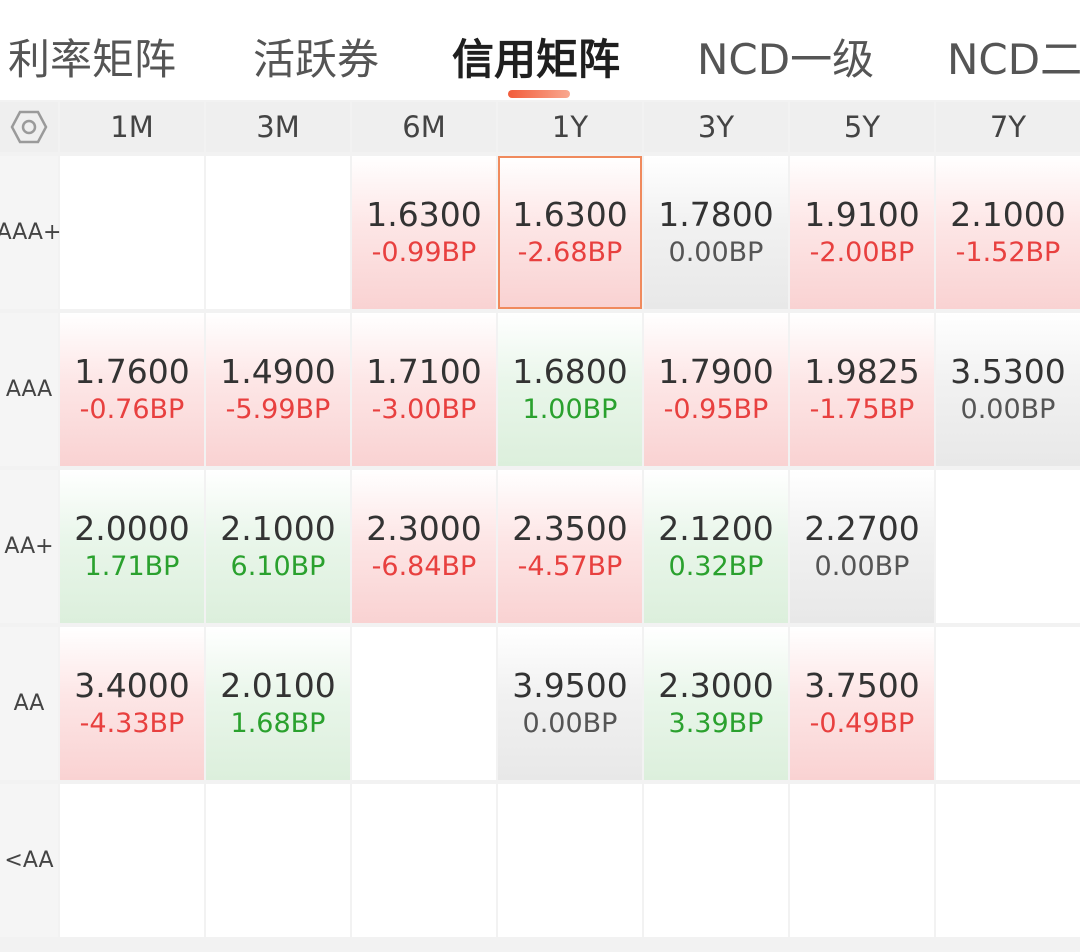 The height and width of the screenshot is (952, 1080). What do you see at coordinates (278, 685) in the screenshot?
I see `yield-value: 2.0100` at bounding box center [278, 685].